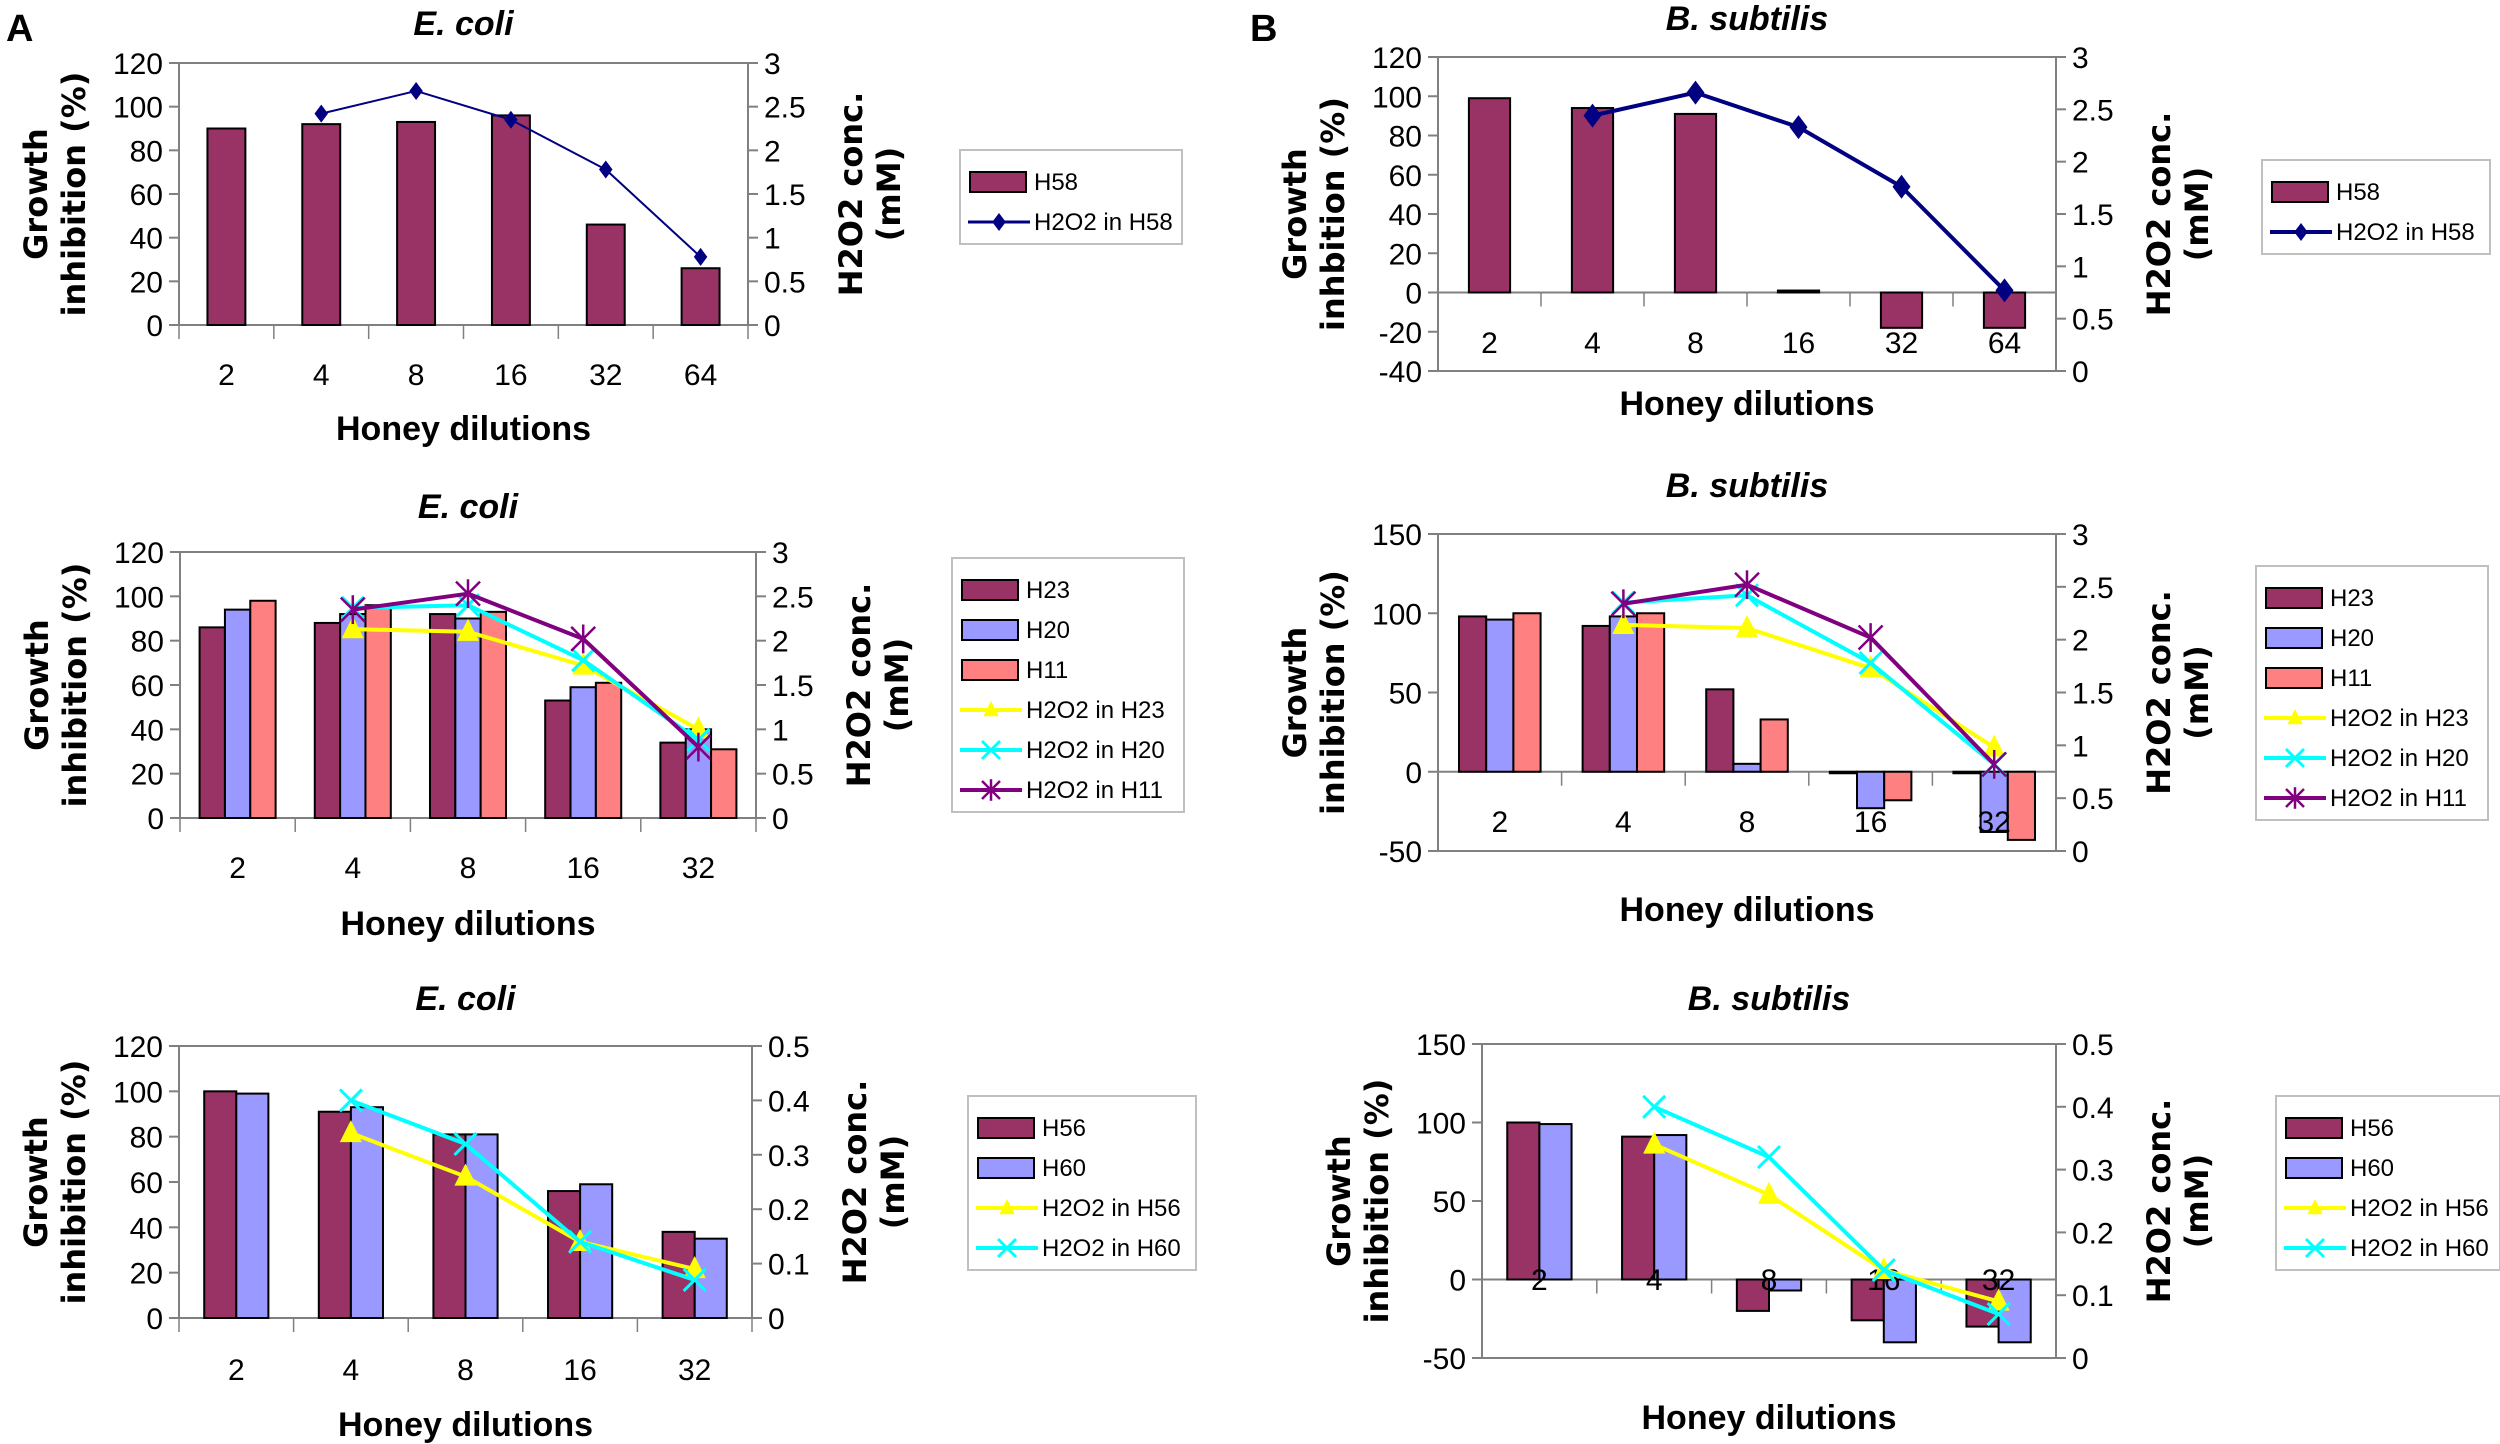  I want to click on y2-tick-label: 1.5, so click(2093, 215).